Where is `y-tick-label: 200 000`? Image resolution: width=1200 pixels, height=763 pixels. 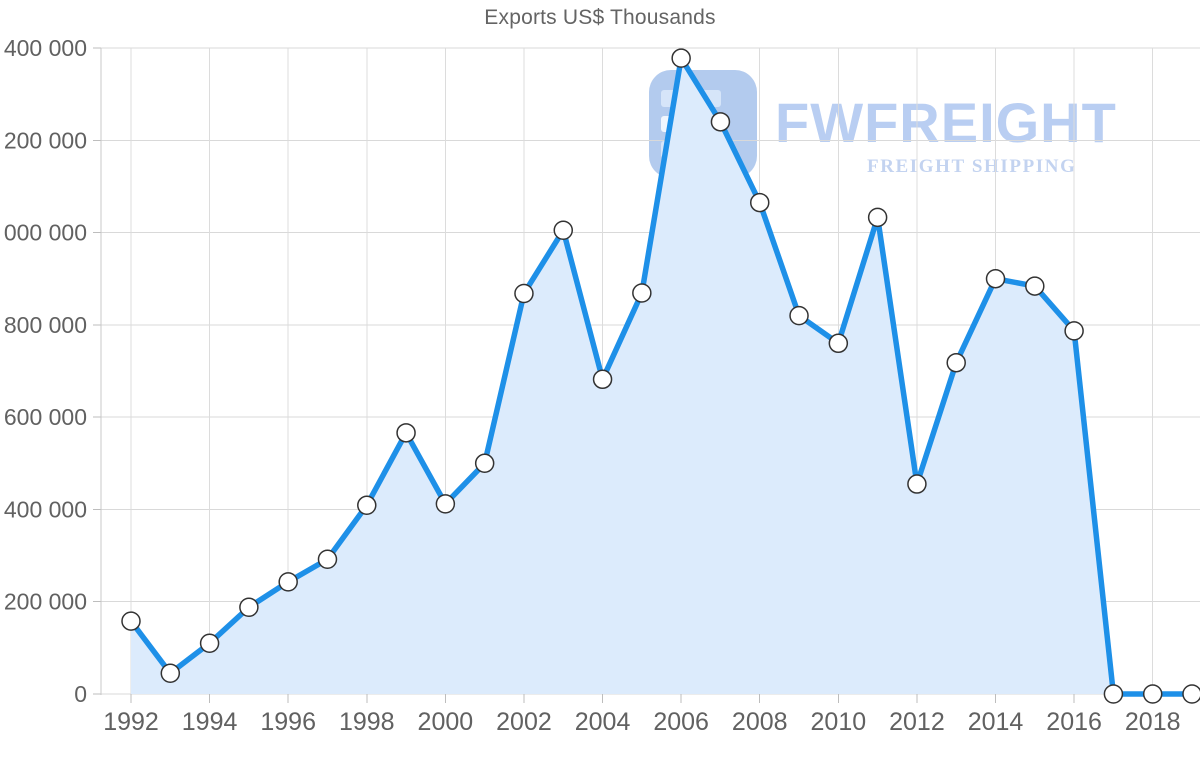
y-tick-label: 200 000 is located at coordinates (45, 602).